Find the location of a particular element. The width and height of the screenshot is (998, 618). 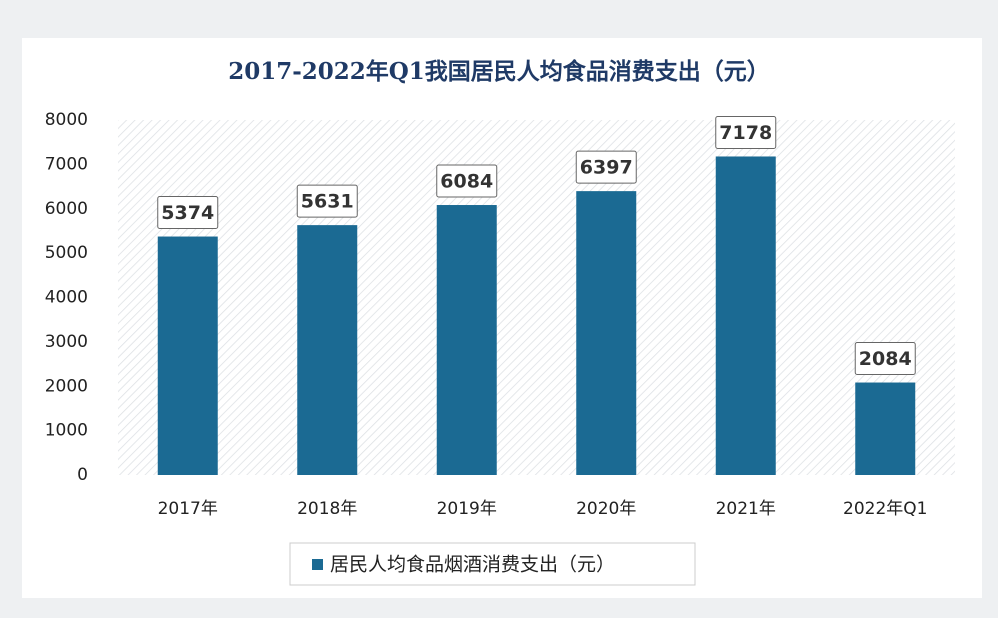

y-tick-label: 0 is located at coordinates (82, 475).